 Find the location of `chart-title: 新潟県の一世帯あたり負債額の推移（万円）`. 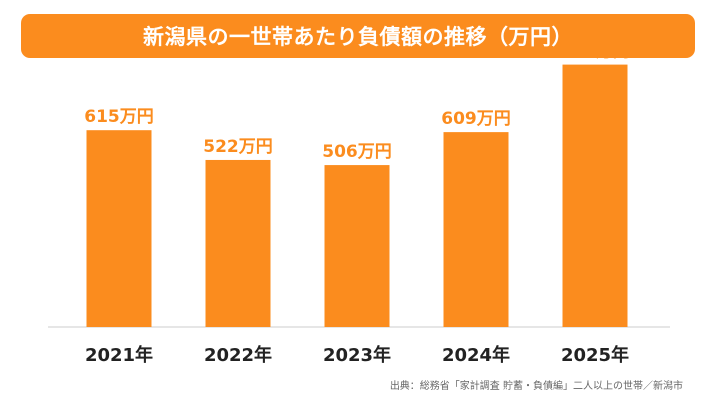

chart-title: 新潟県の一世帯あたり負債額の推移（万円） is located at coordinates (358, 37).